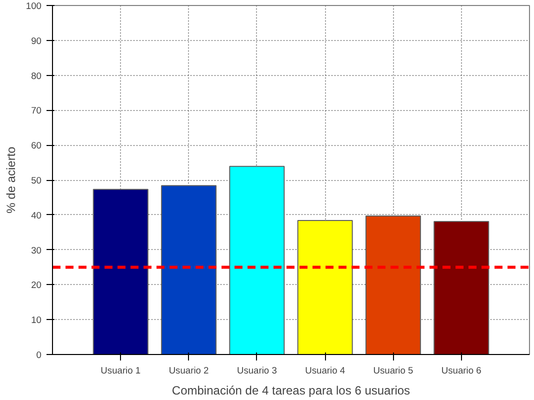 This screenshot has width=534, height=400. What do you see at coordinates (461, 371) in the screenshot?
I see `x-tick-label: Usuario 6` at bounding box center [461, 371].